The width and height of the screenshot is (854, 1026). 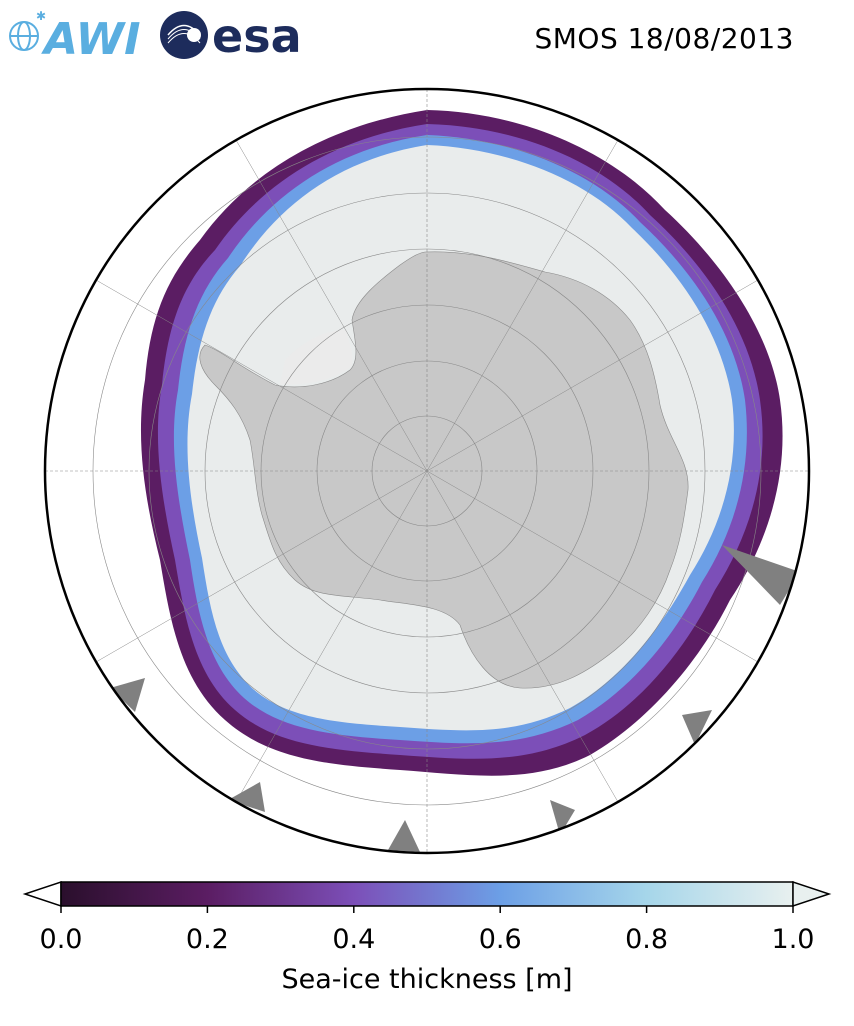 What do you see at coordinates (664, 38) in the screenshot?
I see `map-title: SMOS 18/08/2013` at bounding box center [664, 38].